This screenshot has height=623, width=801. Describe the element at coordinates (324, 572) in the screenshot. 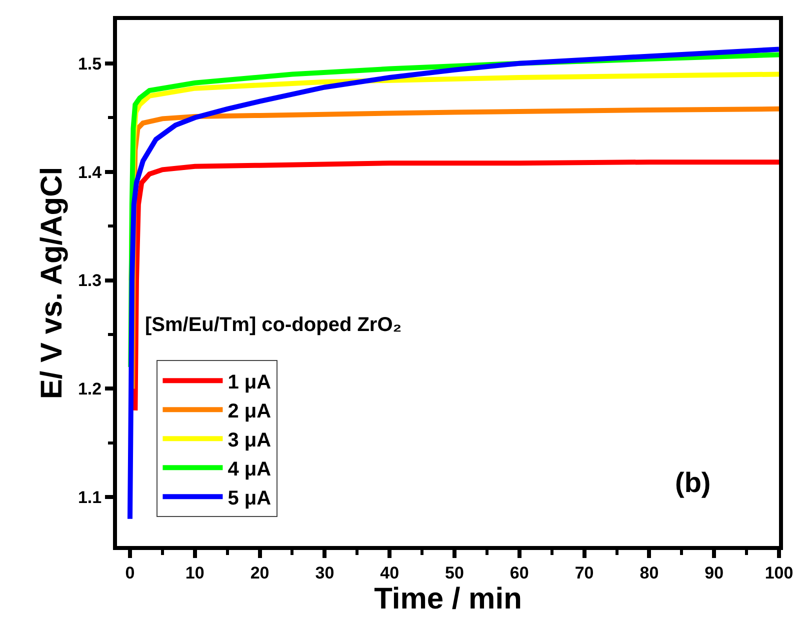

I see `x-tick-label: 30` at that location.